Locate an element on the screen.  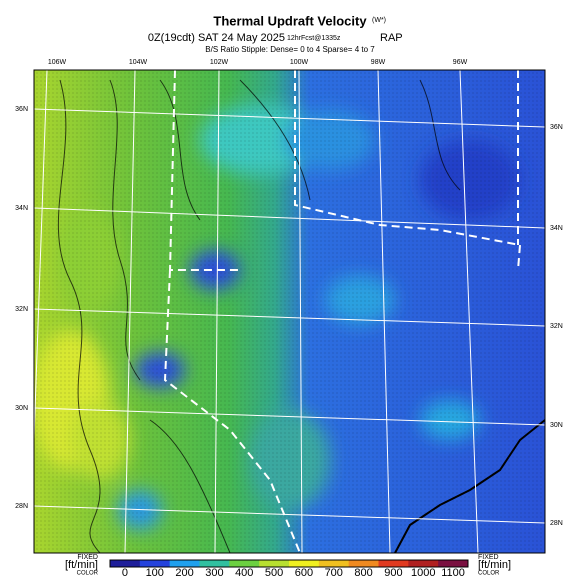
lat-label-right: 36N is located at coordinates (556, 127).